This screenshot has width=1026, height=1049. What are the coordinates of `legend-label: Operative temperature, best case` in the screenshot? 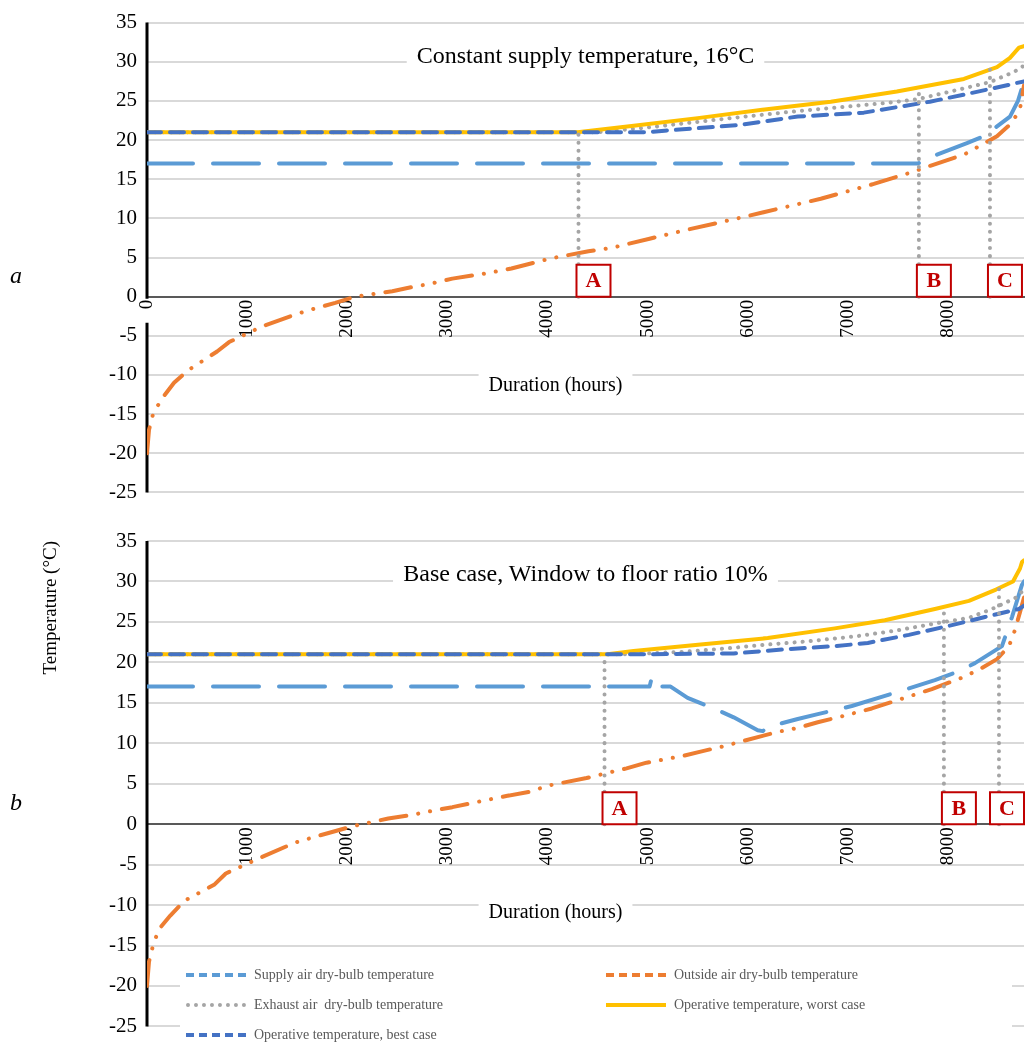 It's located at (345, 1035).